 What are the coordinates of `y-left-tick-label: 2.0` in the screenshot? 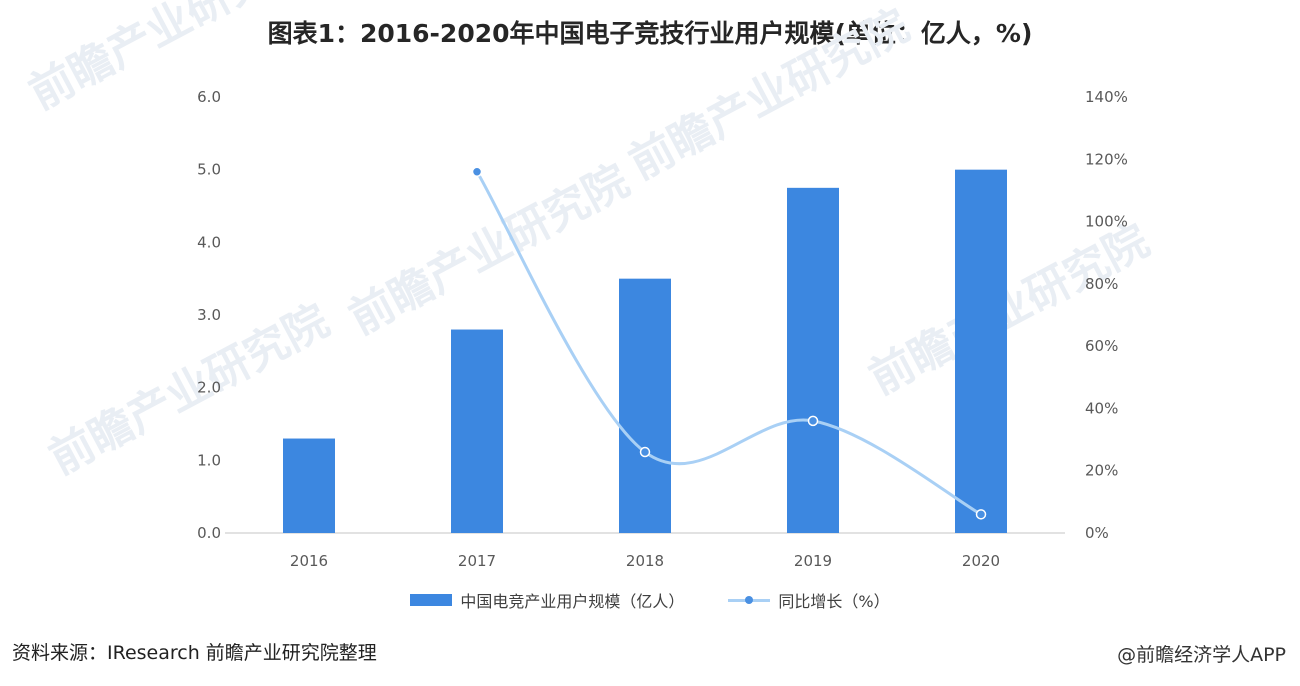 It's located at (209, 388).